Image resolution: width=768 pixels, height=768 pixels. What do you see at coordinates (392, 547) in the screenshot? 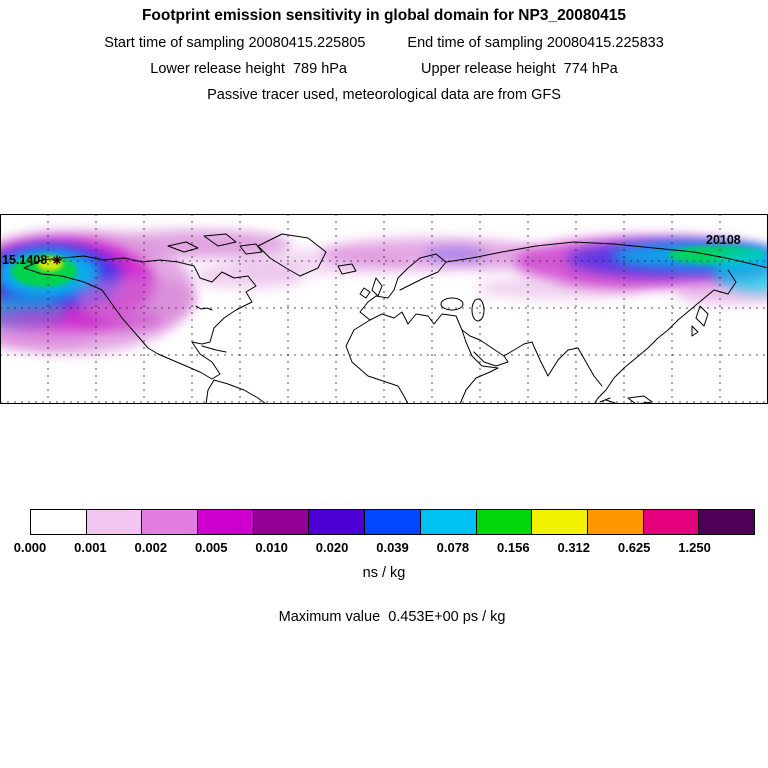
I see `colorbar-tick-label: 0.039` at bounding box center [392, 547].